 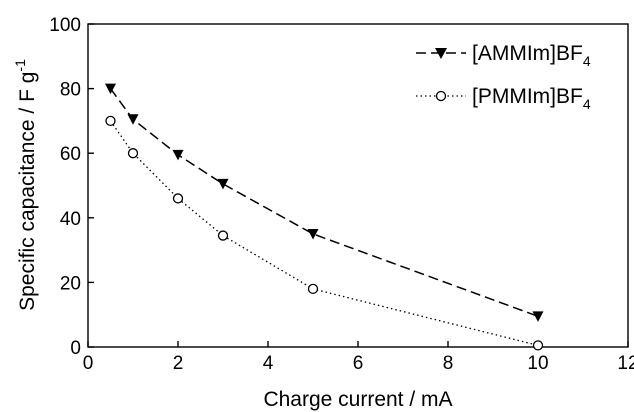 What do you see at coordinates (503, 77) in the screenshot?
I see `legend: [AMMIm]BF4 [PMMIm]BF4` at bounding box center [503, 77].